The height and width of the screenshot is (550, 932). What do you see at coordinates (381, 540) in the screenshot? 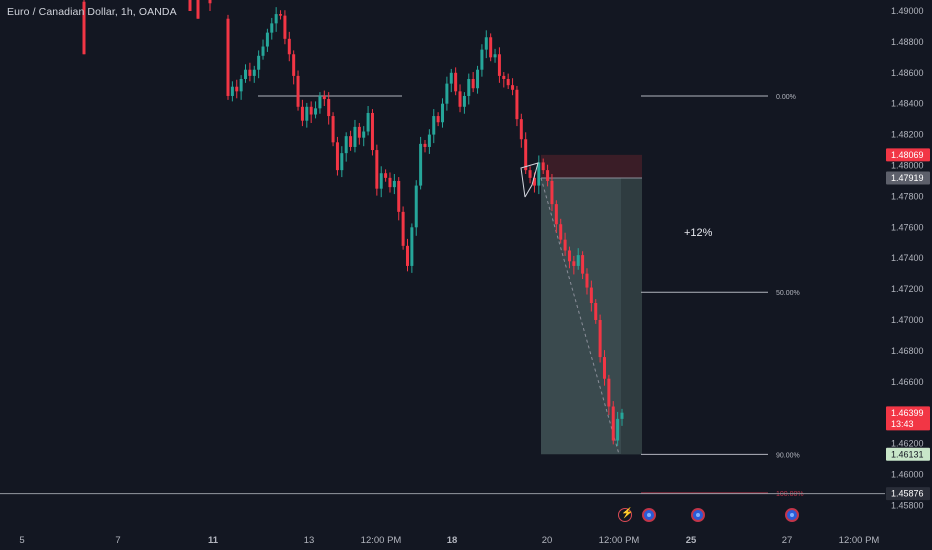
I see `time-tick-label: 12:00 PM` at bounding box center [381, 540].